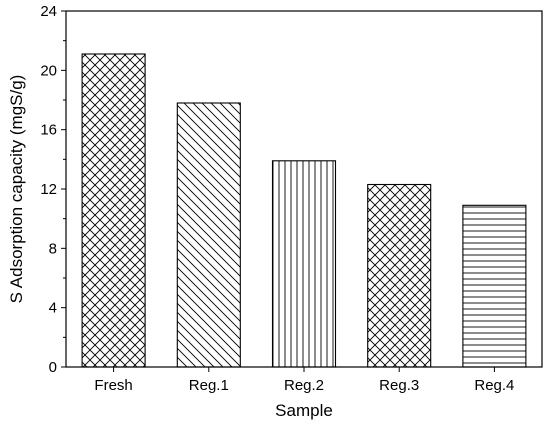  Describe the element at coordinates (494, 385) in the screenshot. I see `x-tick-label: Reg.4` at that location.